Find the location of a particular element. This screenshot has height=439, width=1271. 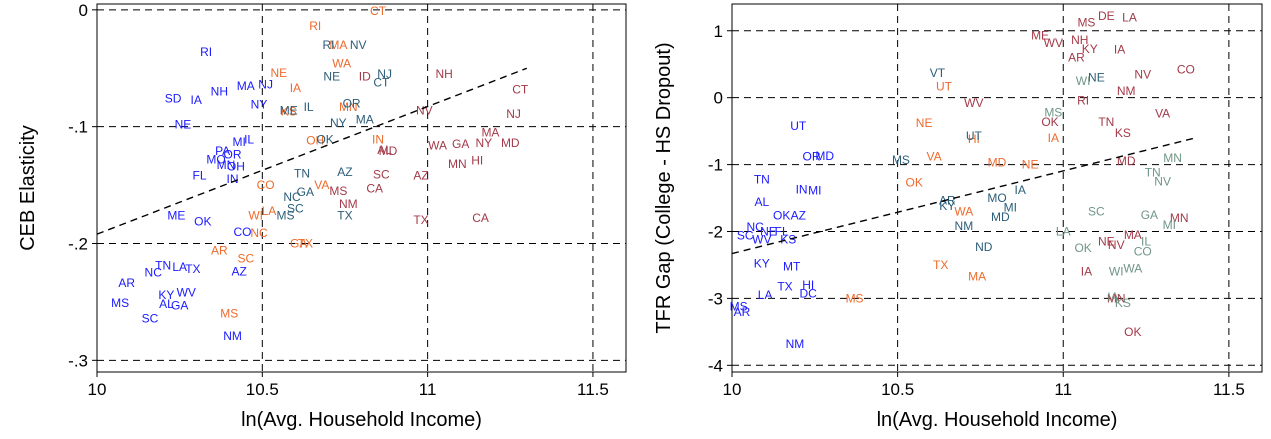

y-tick-label: 1 is located at coordinates (718, 31).